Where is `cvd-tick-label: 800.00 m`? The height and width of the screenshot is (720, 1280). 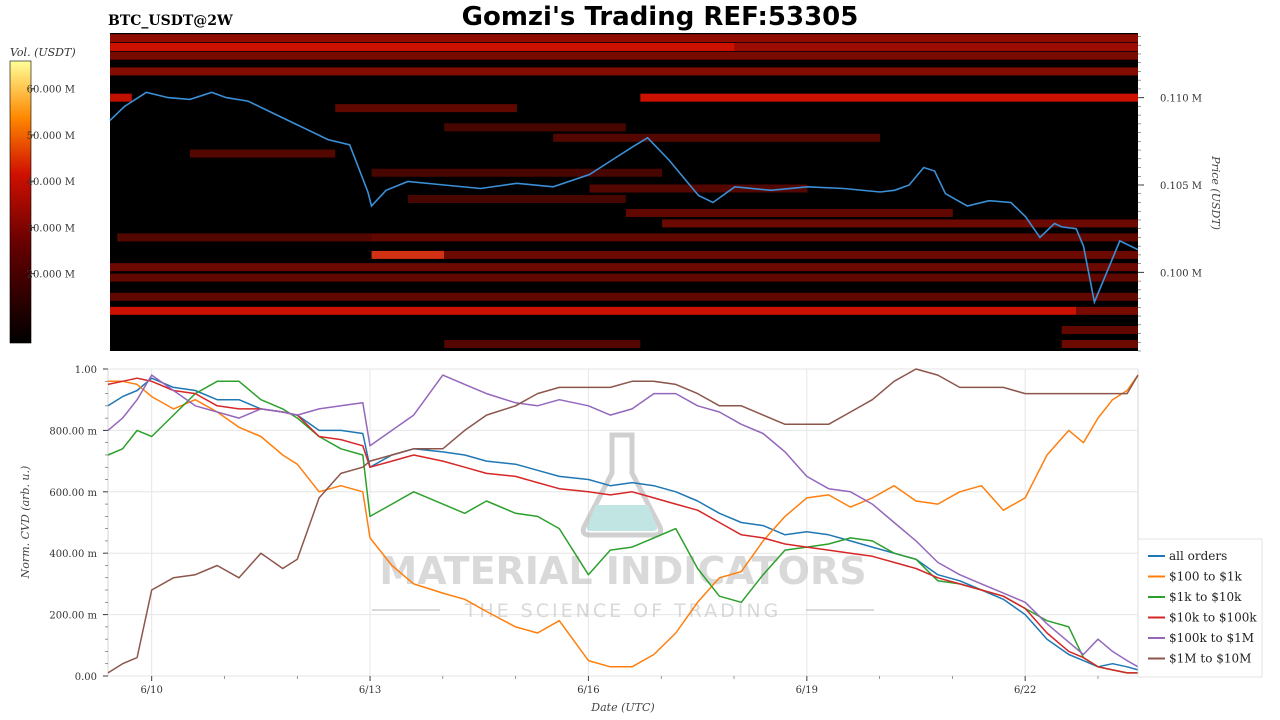
cvd-tick-label: 800.00 m is located at coordinates (73, 431).